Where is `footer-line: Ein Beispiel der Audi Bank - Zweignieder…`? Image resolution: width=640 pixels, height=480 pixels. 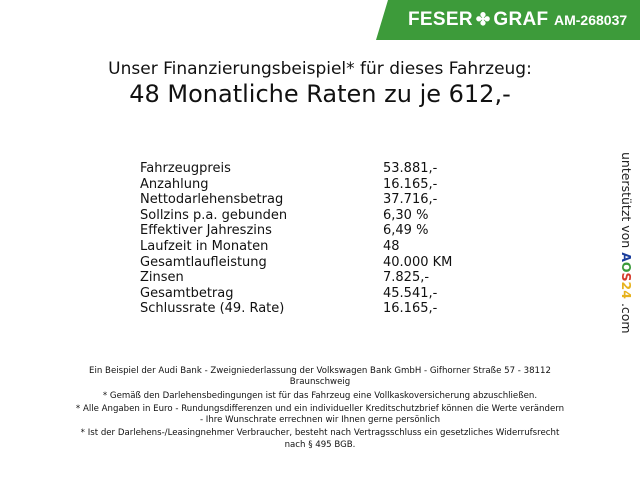 footer-line: Ein Beispiel der Audi Bank - Zweignieder… is located at coordinates (320, 371).